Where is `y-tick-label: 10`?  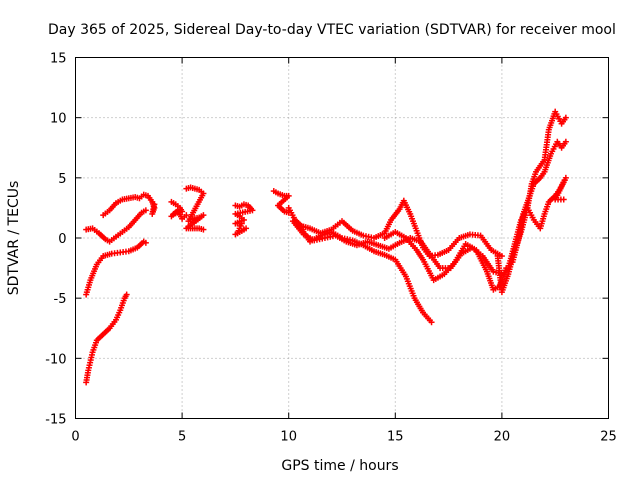 y-tick-label: 10 is located at coordinates (58, 119).